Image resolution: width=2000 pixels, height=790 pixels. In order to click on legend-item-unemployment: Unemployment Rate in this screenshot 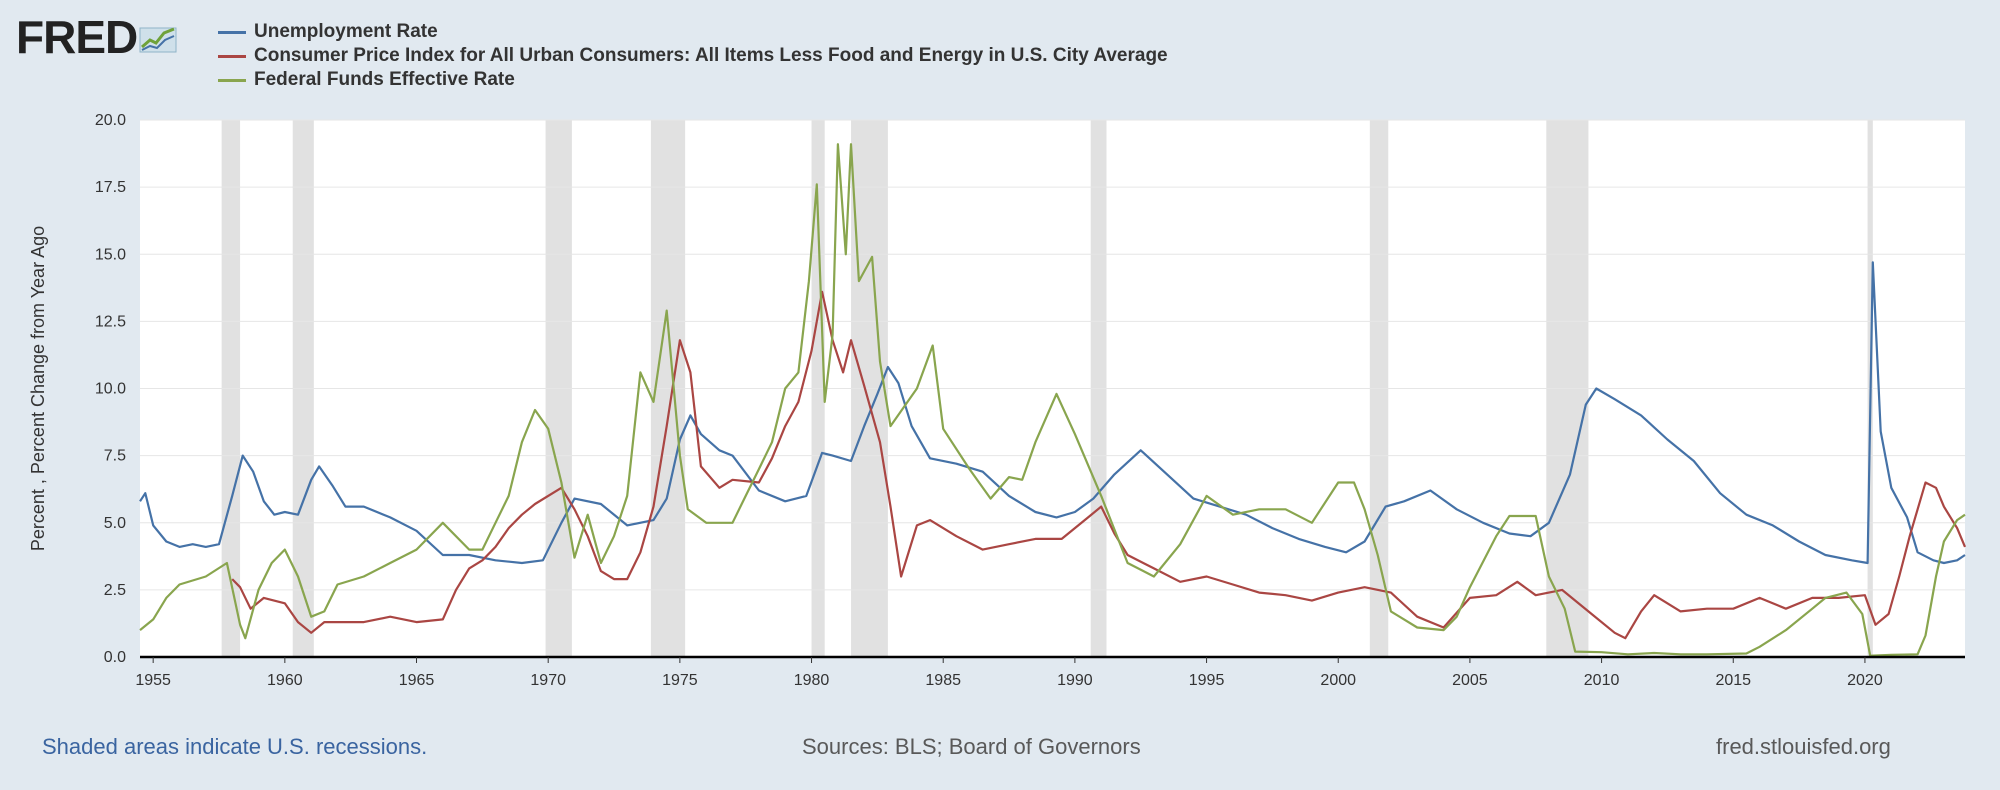, I will do `click(693, 32)`.